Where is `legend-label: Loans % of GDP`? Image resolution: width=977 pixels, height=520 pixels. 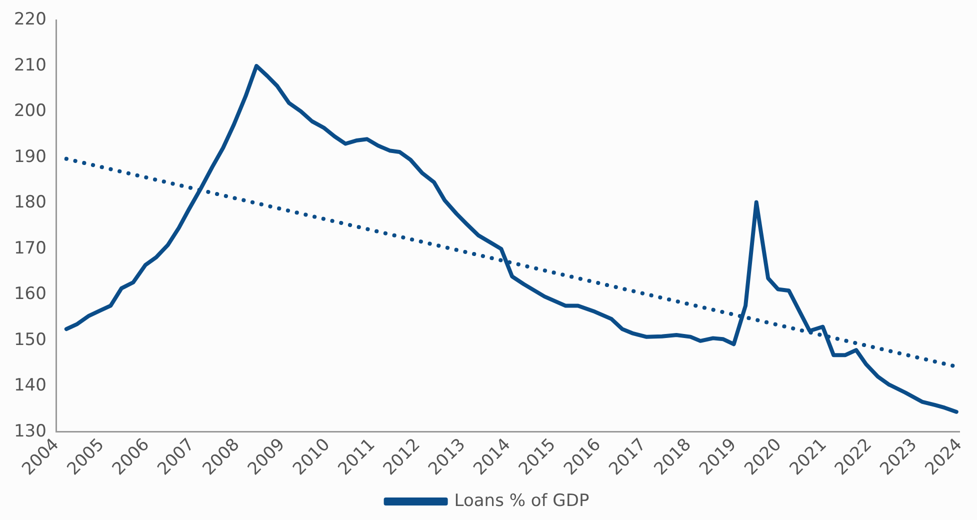 legend-label: Loans % of GDP is located at coordinates (522, 500).